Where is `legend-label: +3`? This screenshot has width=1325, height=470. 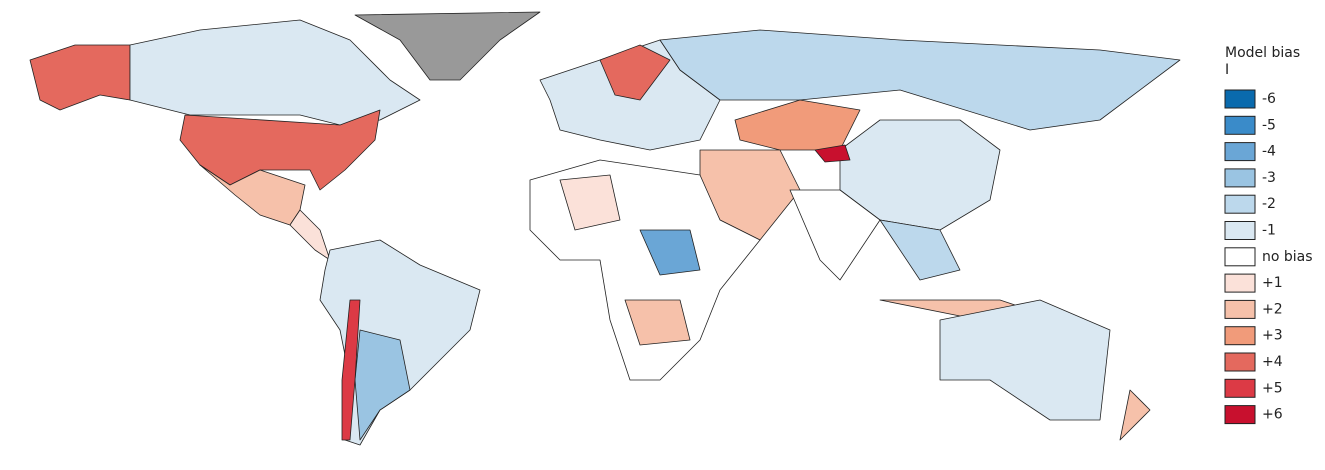
legend-label: +3 is located at coordinates (1272, 336).